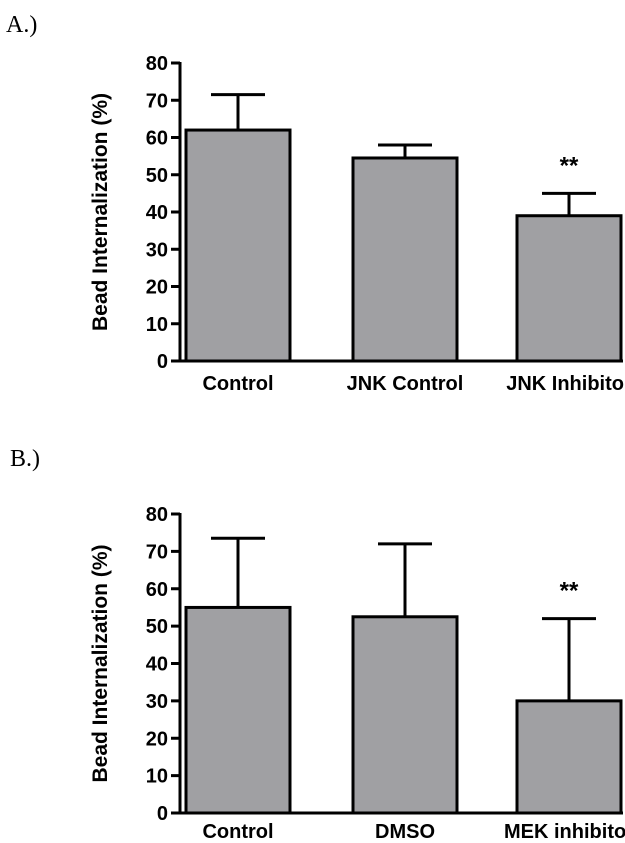 This screenshot has width=625, height=843. What do you see at coordinates (157, 139) in the screenshot?
I see `chart1-y-tick-label: 60` at bounding box center [157, 139].